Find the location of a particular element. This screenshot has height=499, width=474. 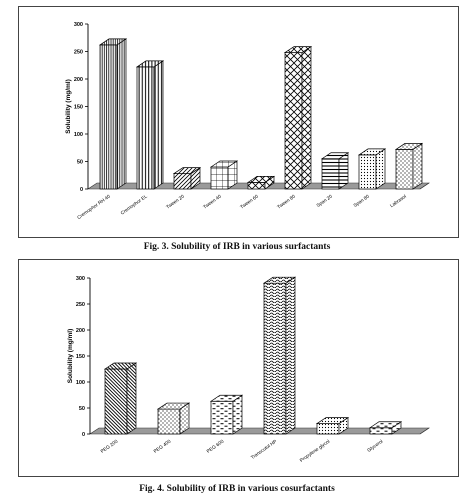

fig4-bar-glycerol is located at coordinates (385, 428).